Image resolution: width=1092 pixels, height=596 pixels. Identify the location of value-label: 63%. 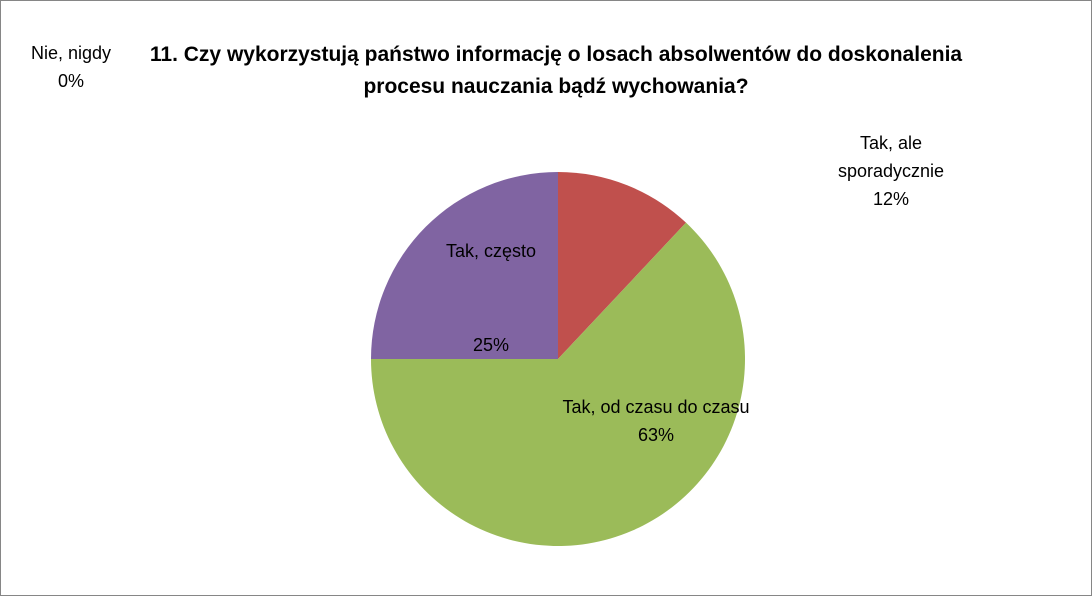
(656, 435).